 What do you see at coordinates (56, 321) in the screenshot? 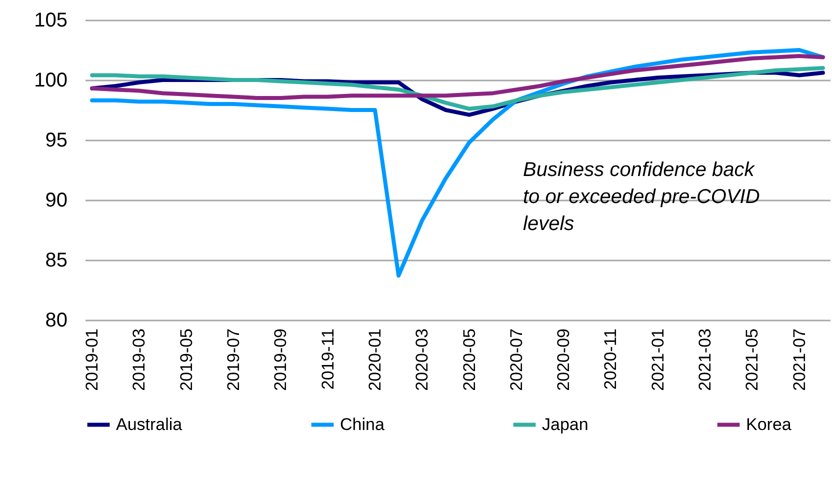
I see `y-tick-label: 80` at bounding box center [56, 321].